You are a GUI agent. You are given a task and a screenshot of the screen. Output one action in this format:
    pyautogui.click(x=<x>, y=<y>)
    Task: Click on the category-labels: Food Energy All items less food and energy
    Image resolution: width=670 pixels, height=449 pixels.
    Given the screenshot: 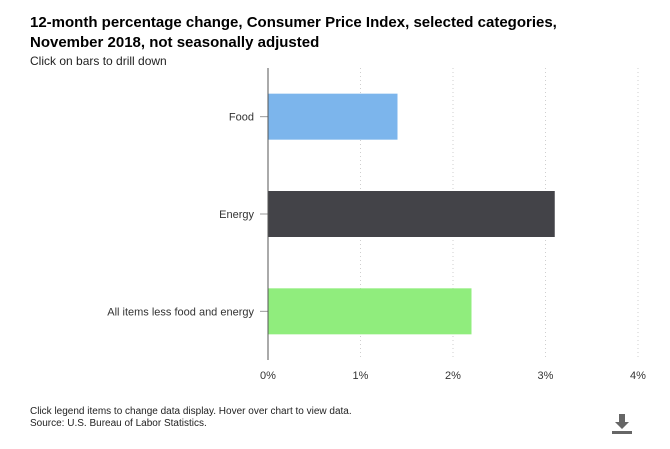 What is the action you would take?
    pyautogui.click(x=187, y=215)
    